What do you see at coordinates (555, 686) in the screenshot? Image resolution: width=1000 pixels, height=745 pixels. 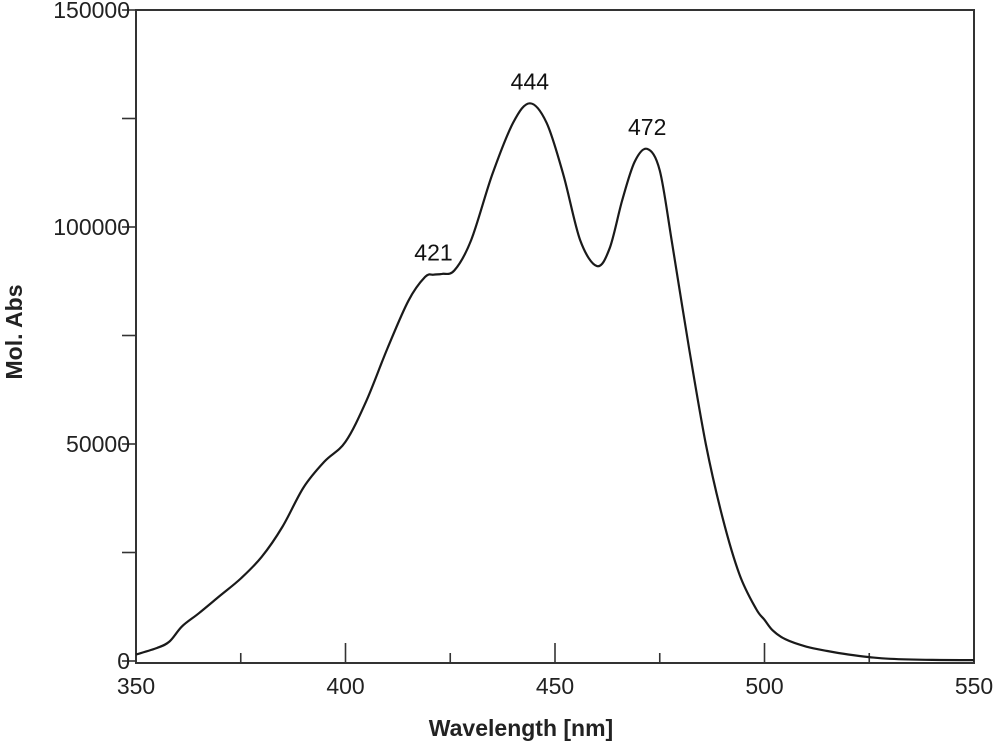 I see `x-tick-label: 450` at bounding box center [555, 686].